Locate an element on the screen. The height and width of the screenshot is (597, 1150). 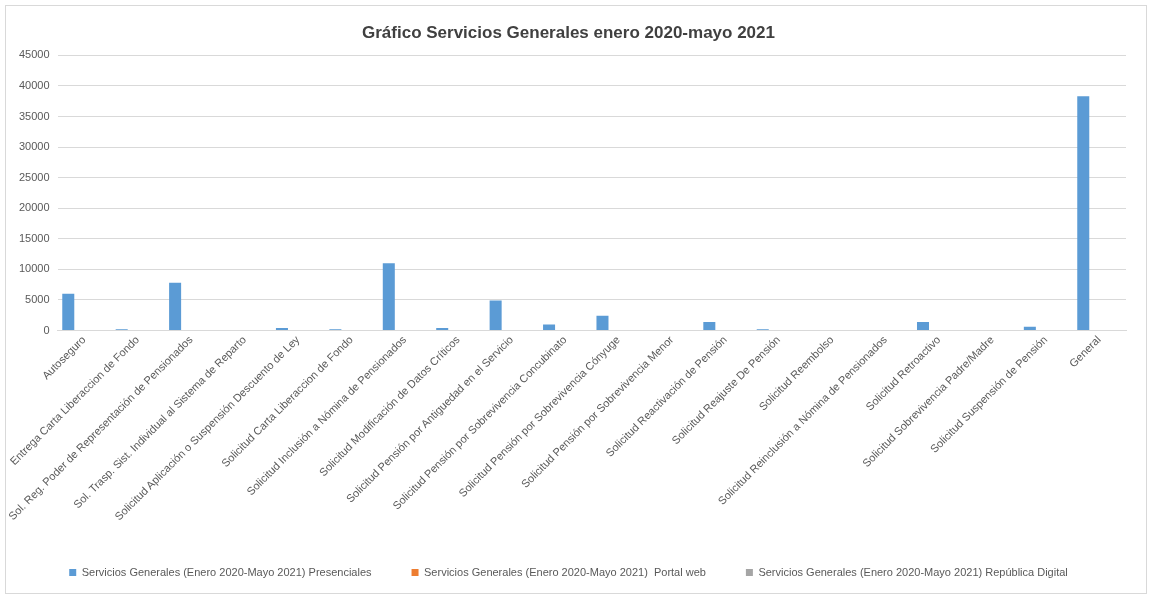
legend-label: Servicios Generales (Enero 2020-Mayo 2021) República Digital is located at coordinates (913, 571).